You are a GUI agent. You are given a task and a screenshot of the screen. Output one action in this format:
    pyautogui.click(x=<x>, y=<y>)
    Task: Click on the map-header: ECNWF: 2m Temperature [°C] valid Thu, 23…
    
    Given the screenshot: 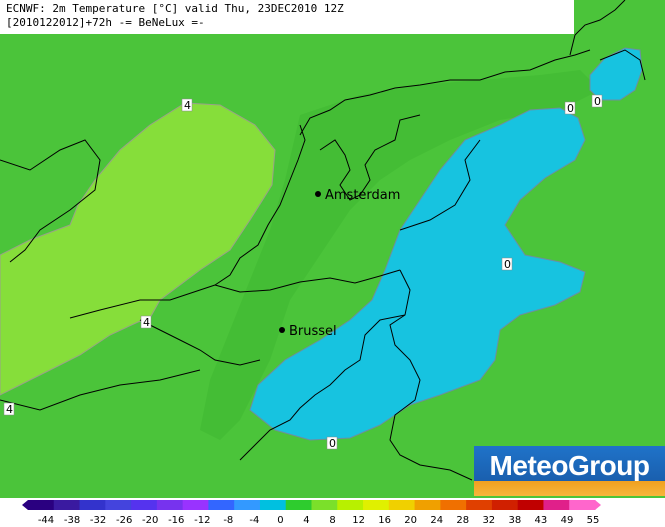 What is the action you would take?
    pyautogui.click(x=287, y=17)
    